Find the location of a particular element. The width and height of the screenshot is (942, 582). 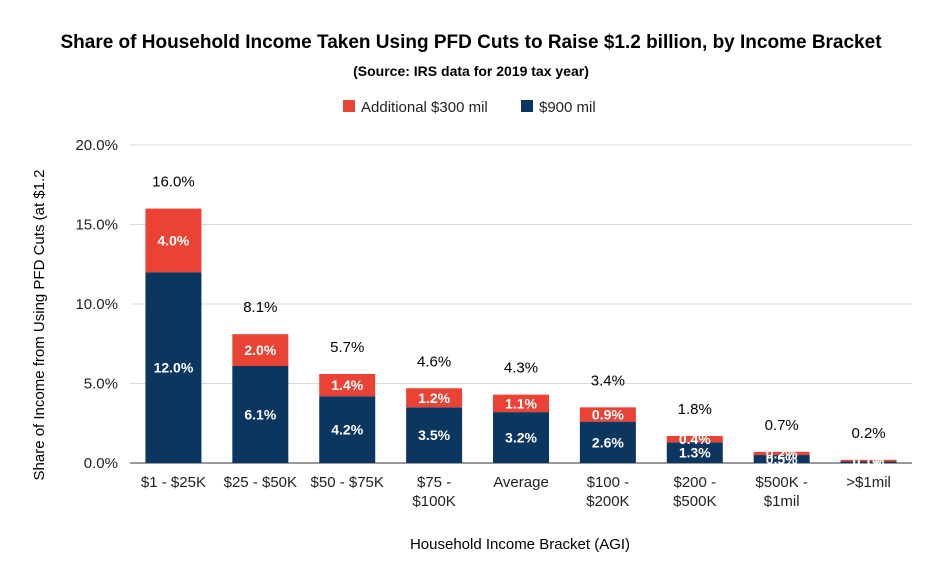

bar-segment-label-900-mil: 6.1% is located at coordinates (260, 415).